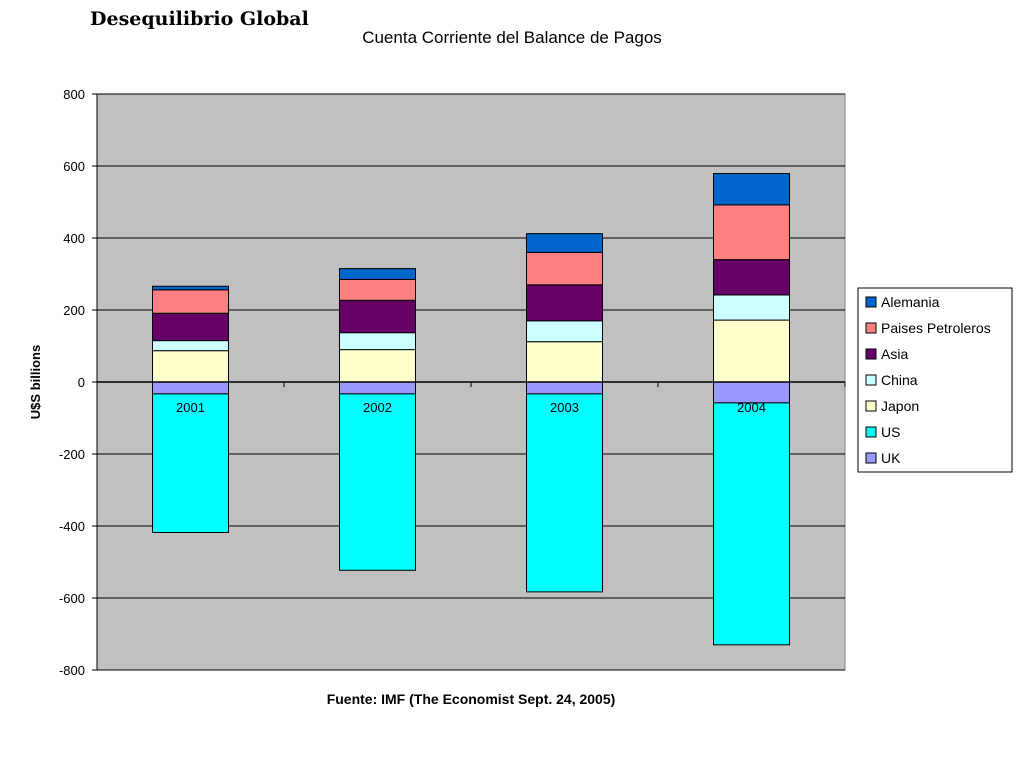 The width and height of the screenshot is (1024, 768). Describe the element at coordinates (74, 166) in the screenshot. I see `y-tick-label: 600` at that location.